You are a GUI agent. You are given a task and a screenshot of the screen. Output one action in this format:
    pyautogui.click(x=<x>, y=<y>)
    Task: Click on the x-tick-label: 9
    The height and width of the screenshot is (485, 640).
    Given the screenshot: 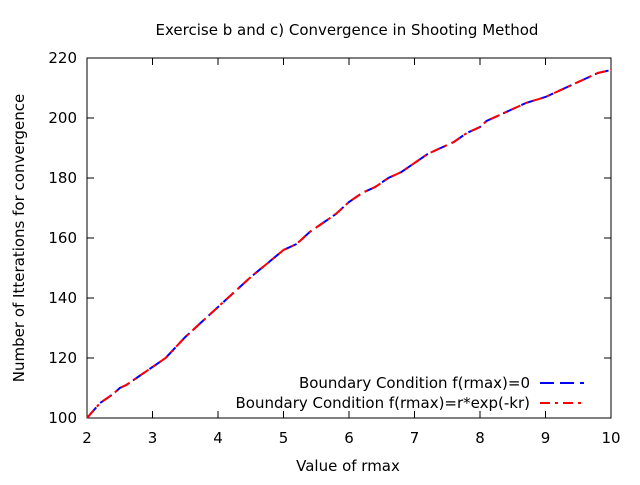 What is the action you would take?
    pyautogui.click(x=546, y=438)
    